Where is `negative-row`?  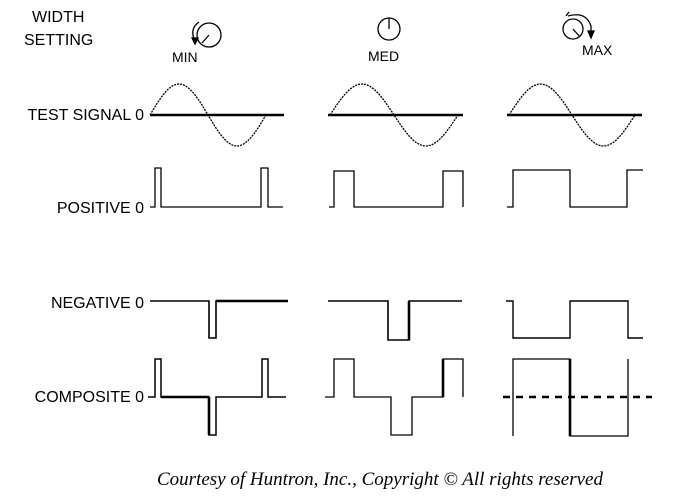
negative-row is located at coordinates (396, 320).